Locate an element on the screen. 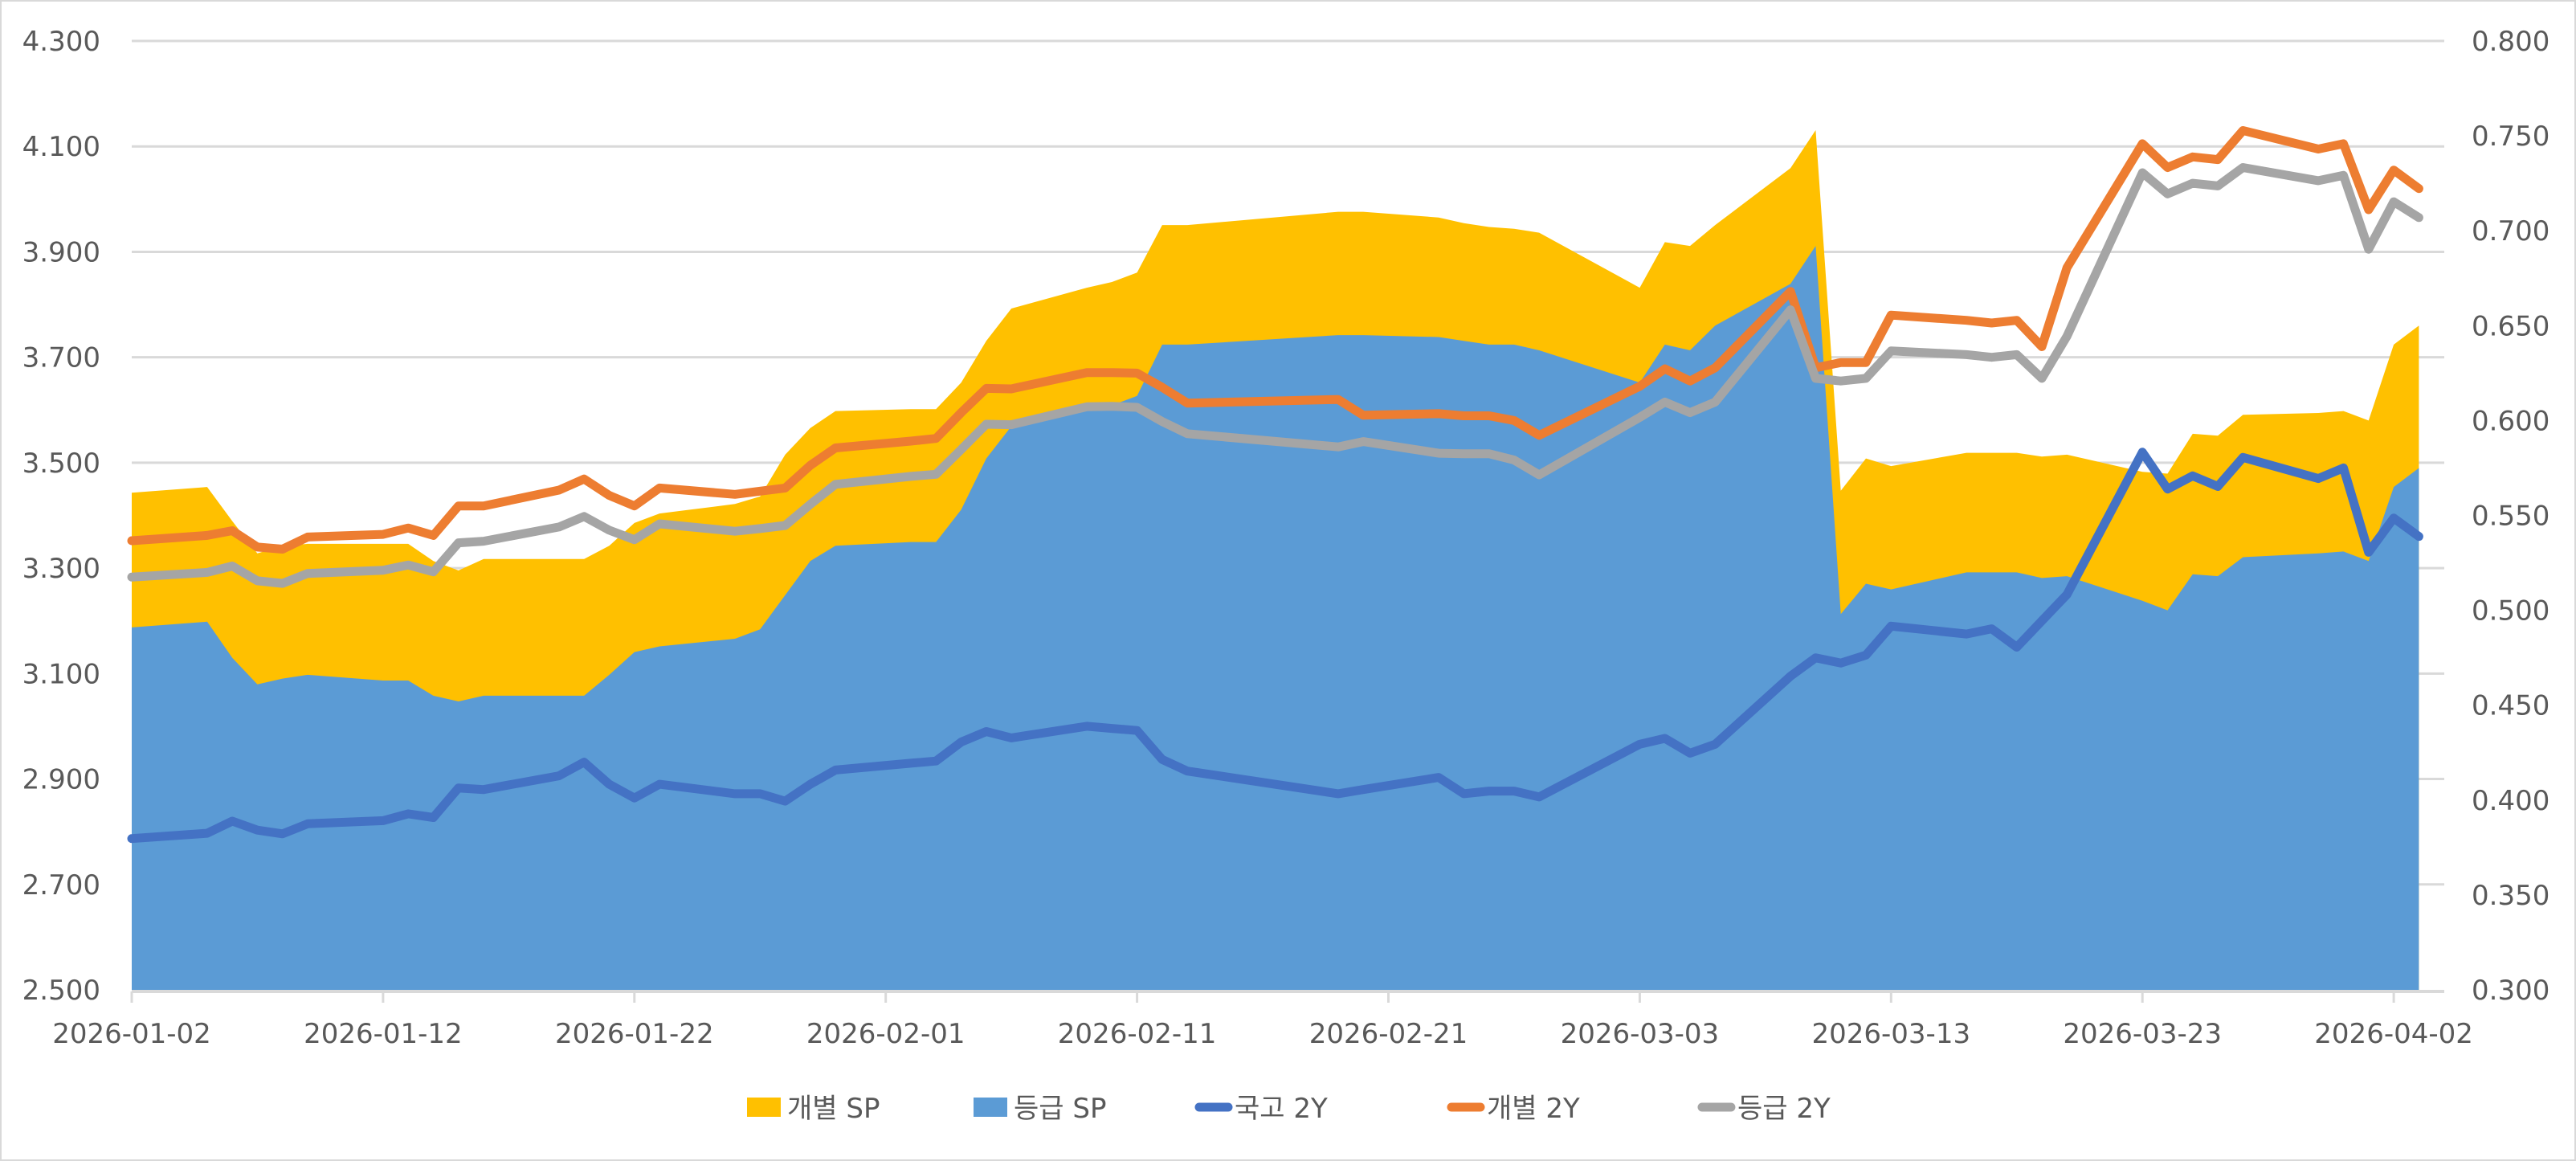 The width and height of the screenshot is (2576, 1161). x-axis-tick-label: 2026-02-21 is located at coordinates (1388, 1034).